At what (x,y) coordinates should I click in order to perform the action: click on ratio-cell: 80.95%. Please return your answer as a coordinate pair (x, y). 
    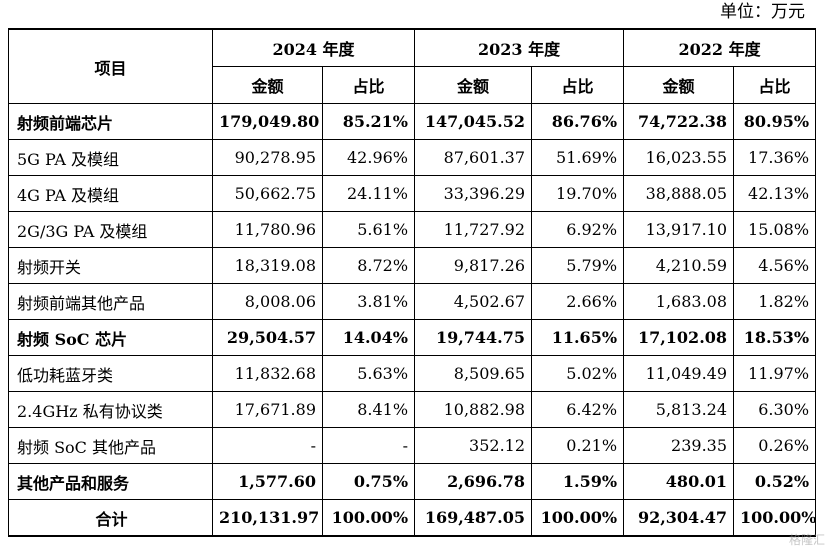
    Looking at the image, I should click on (775, 121).